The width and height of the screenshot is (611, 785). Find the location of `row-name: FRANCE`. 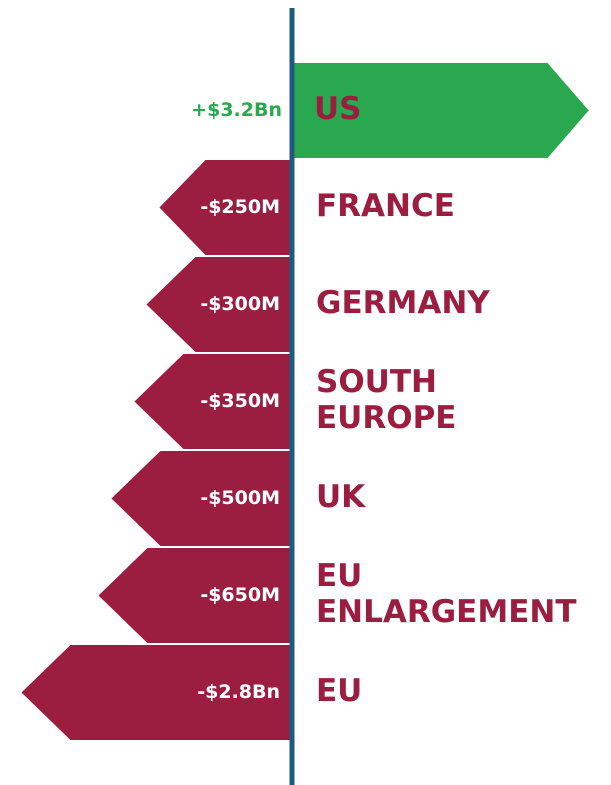

row-name: FRANCE is located at coordinates (385, 206).